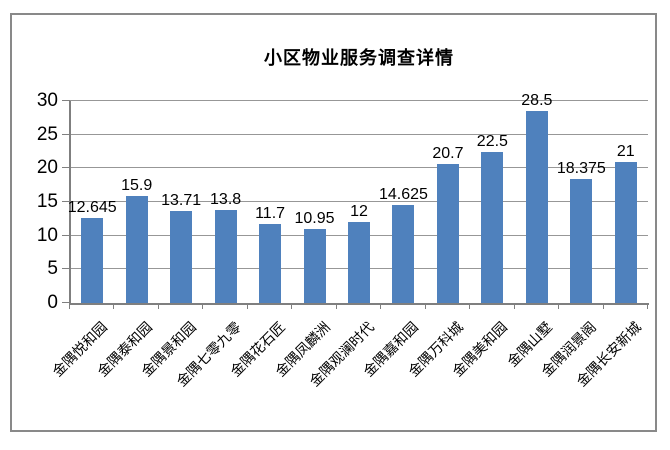 The image size is (670, 450). What do you see at coordinates (359, 304) in the screenshot?
I see `x-axis-line` at bounding box center [359, 304].